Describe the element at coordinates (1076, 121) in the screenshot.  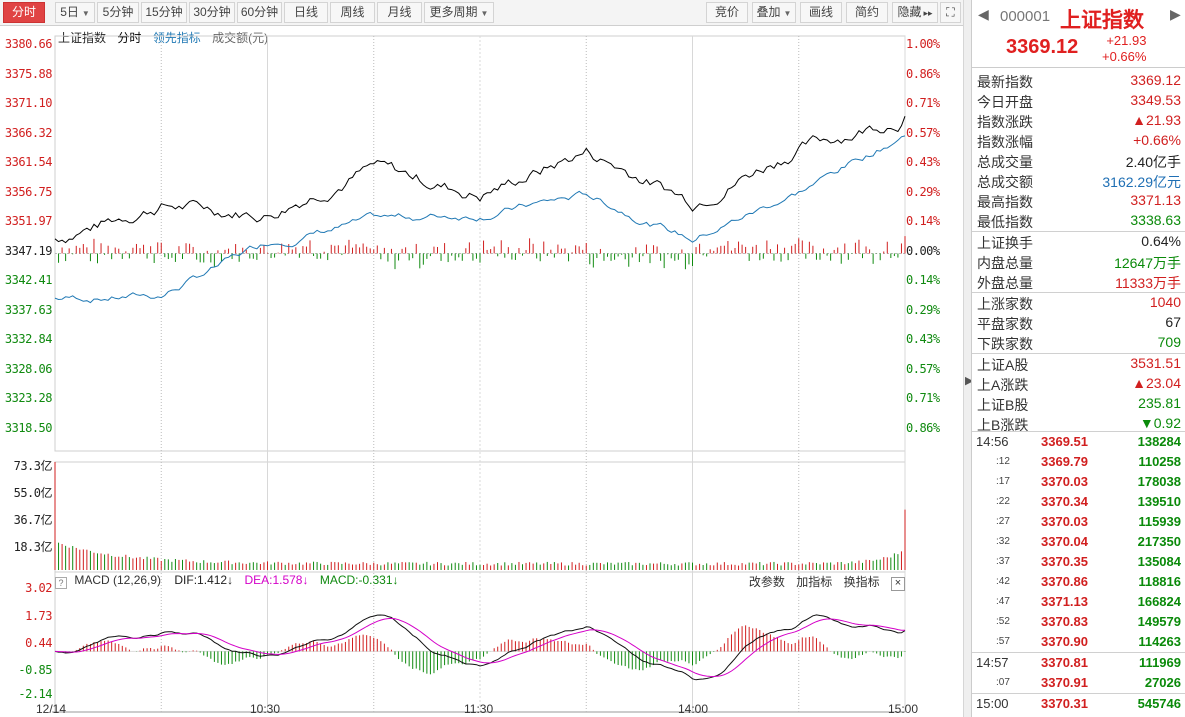
I see `quote-row: 指数涨跌 ▲21.93` at that location.